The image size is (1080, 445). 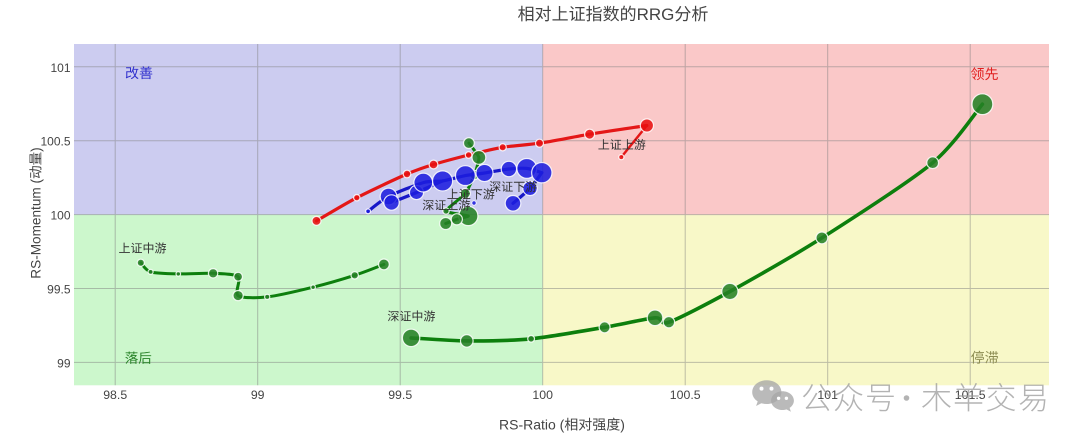 What do you see at coordinates (115, 395) in the screenshot?
I see `svg-text: 98.5` at bounding box center [115, 395].